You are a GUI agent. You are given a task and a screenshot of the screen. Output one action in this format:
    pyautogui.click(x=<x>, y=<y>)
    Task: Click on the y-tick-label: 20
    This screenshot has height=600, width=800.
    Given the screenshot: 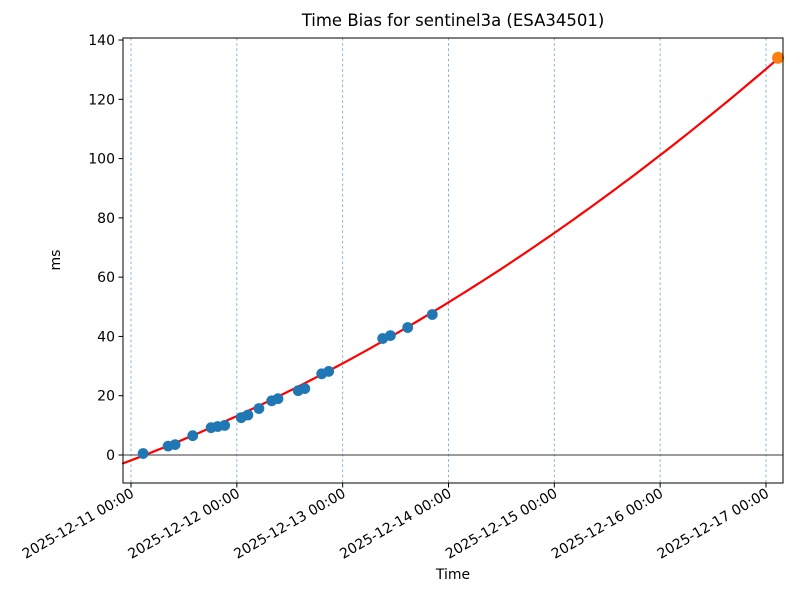 What is the action you would take?
    pyautogui.click(x=106, y=397)
    